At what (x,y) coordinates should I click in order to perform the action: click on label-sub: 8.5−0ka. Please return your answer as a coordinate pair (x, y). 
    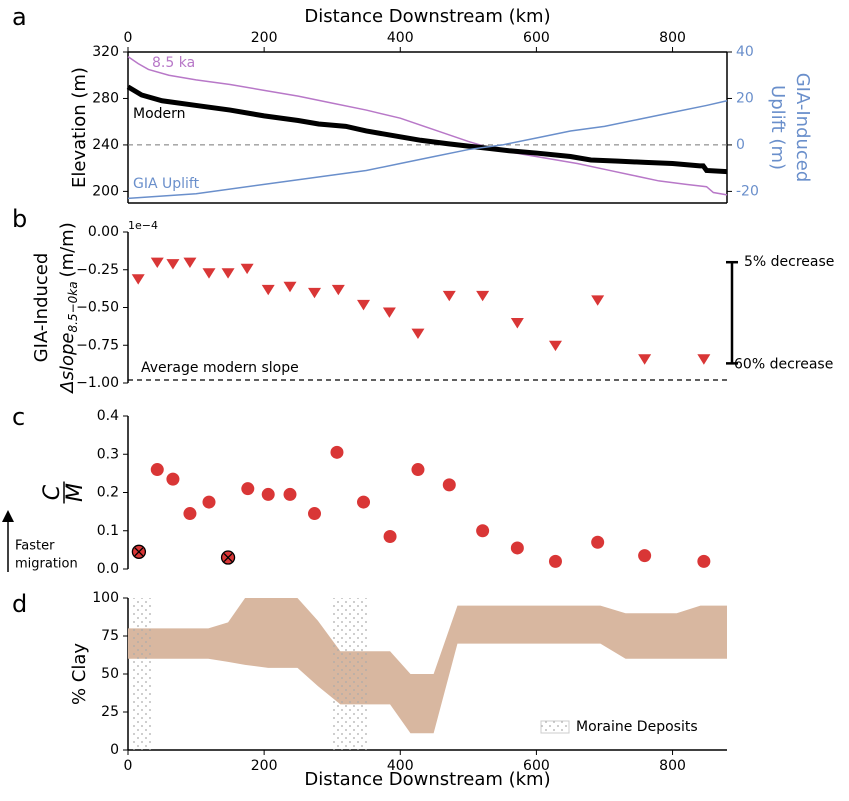
    Looking at the image, I should click on (73, 306).